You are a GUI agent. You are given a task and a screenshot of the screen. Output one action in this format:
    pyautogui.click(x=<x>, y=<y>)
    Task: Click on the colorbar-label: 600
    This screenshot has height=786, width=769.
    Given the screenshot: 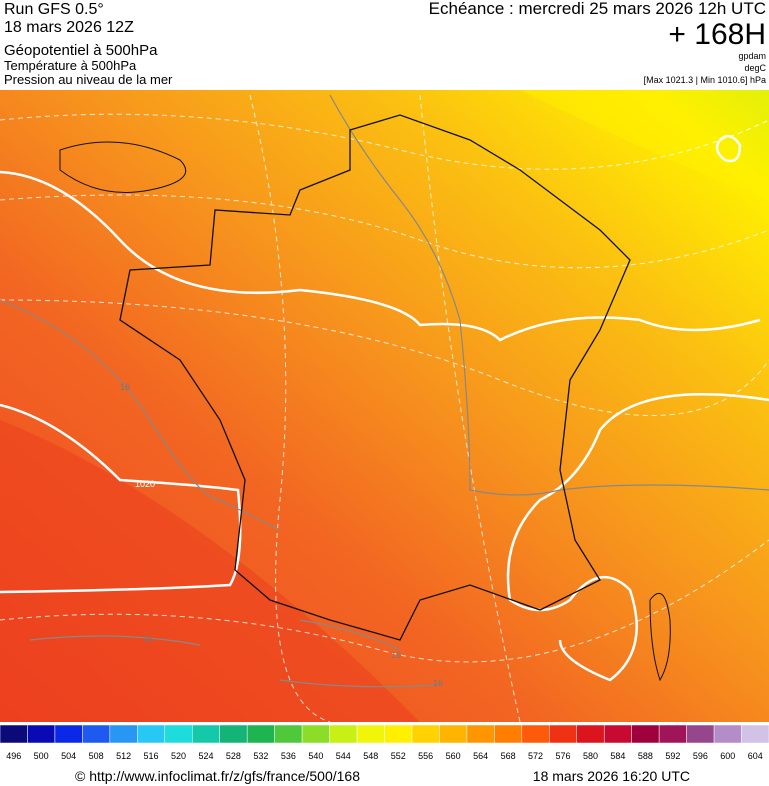 What is the action you would take?
    pyautogui.click(x=727, y=756)
    